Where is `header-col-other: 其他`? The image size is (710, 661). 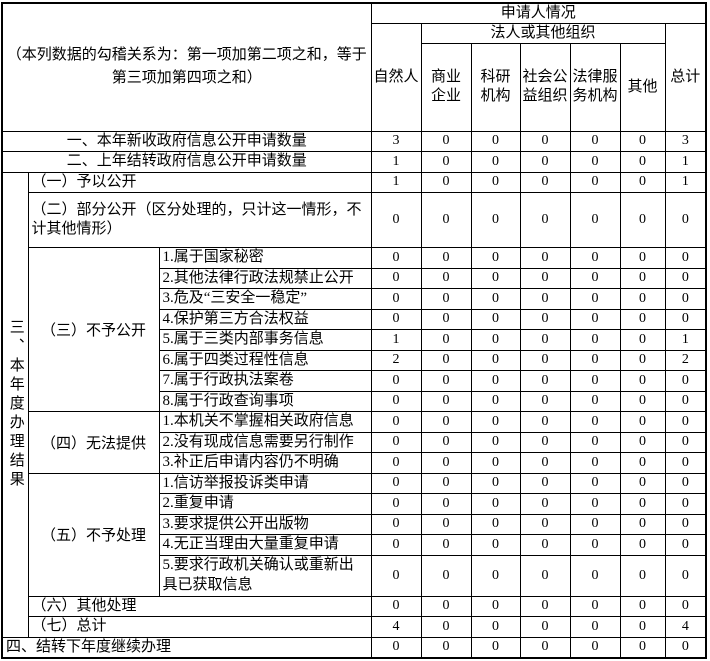 header-col-other: 其他 is located at coordinates (642, 87).